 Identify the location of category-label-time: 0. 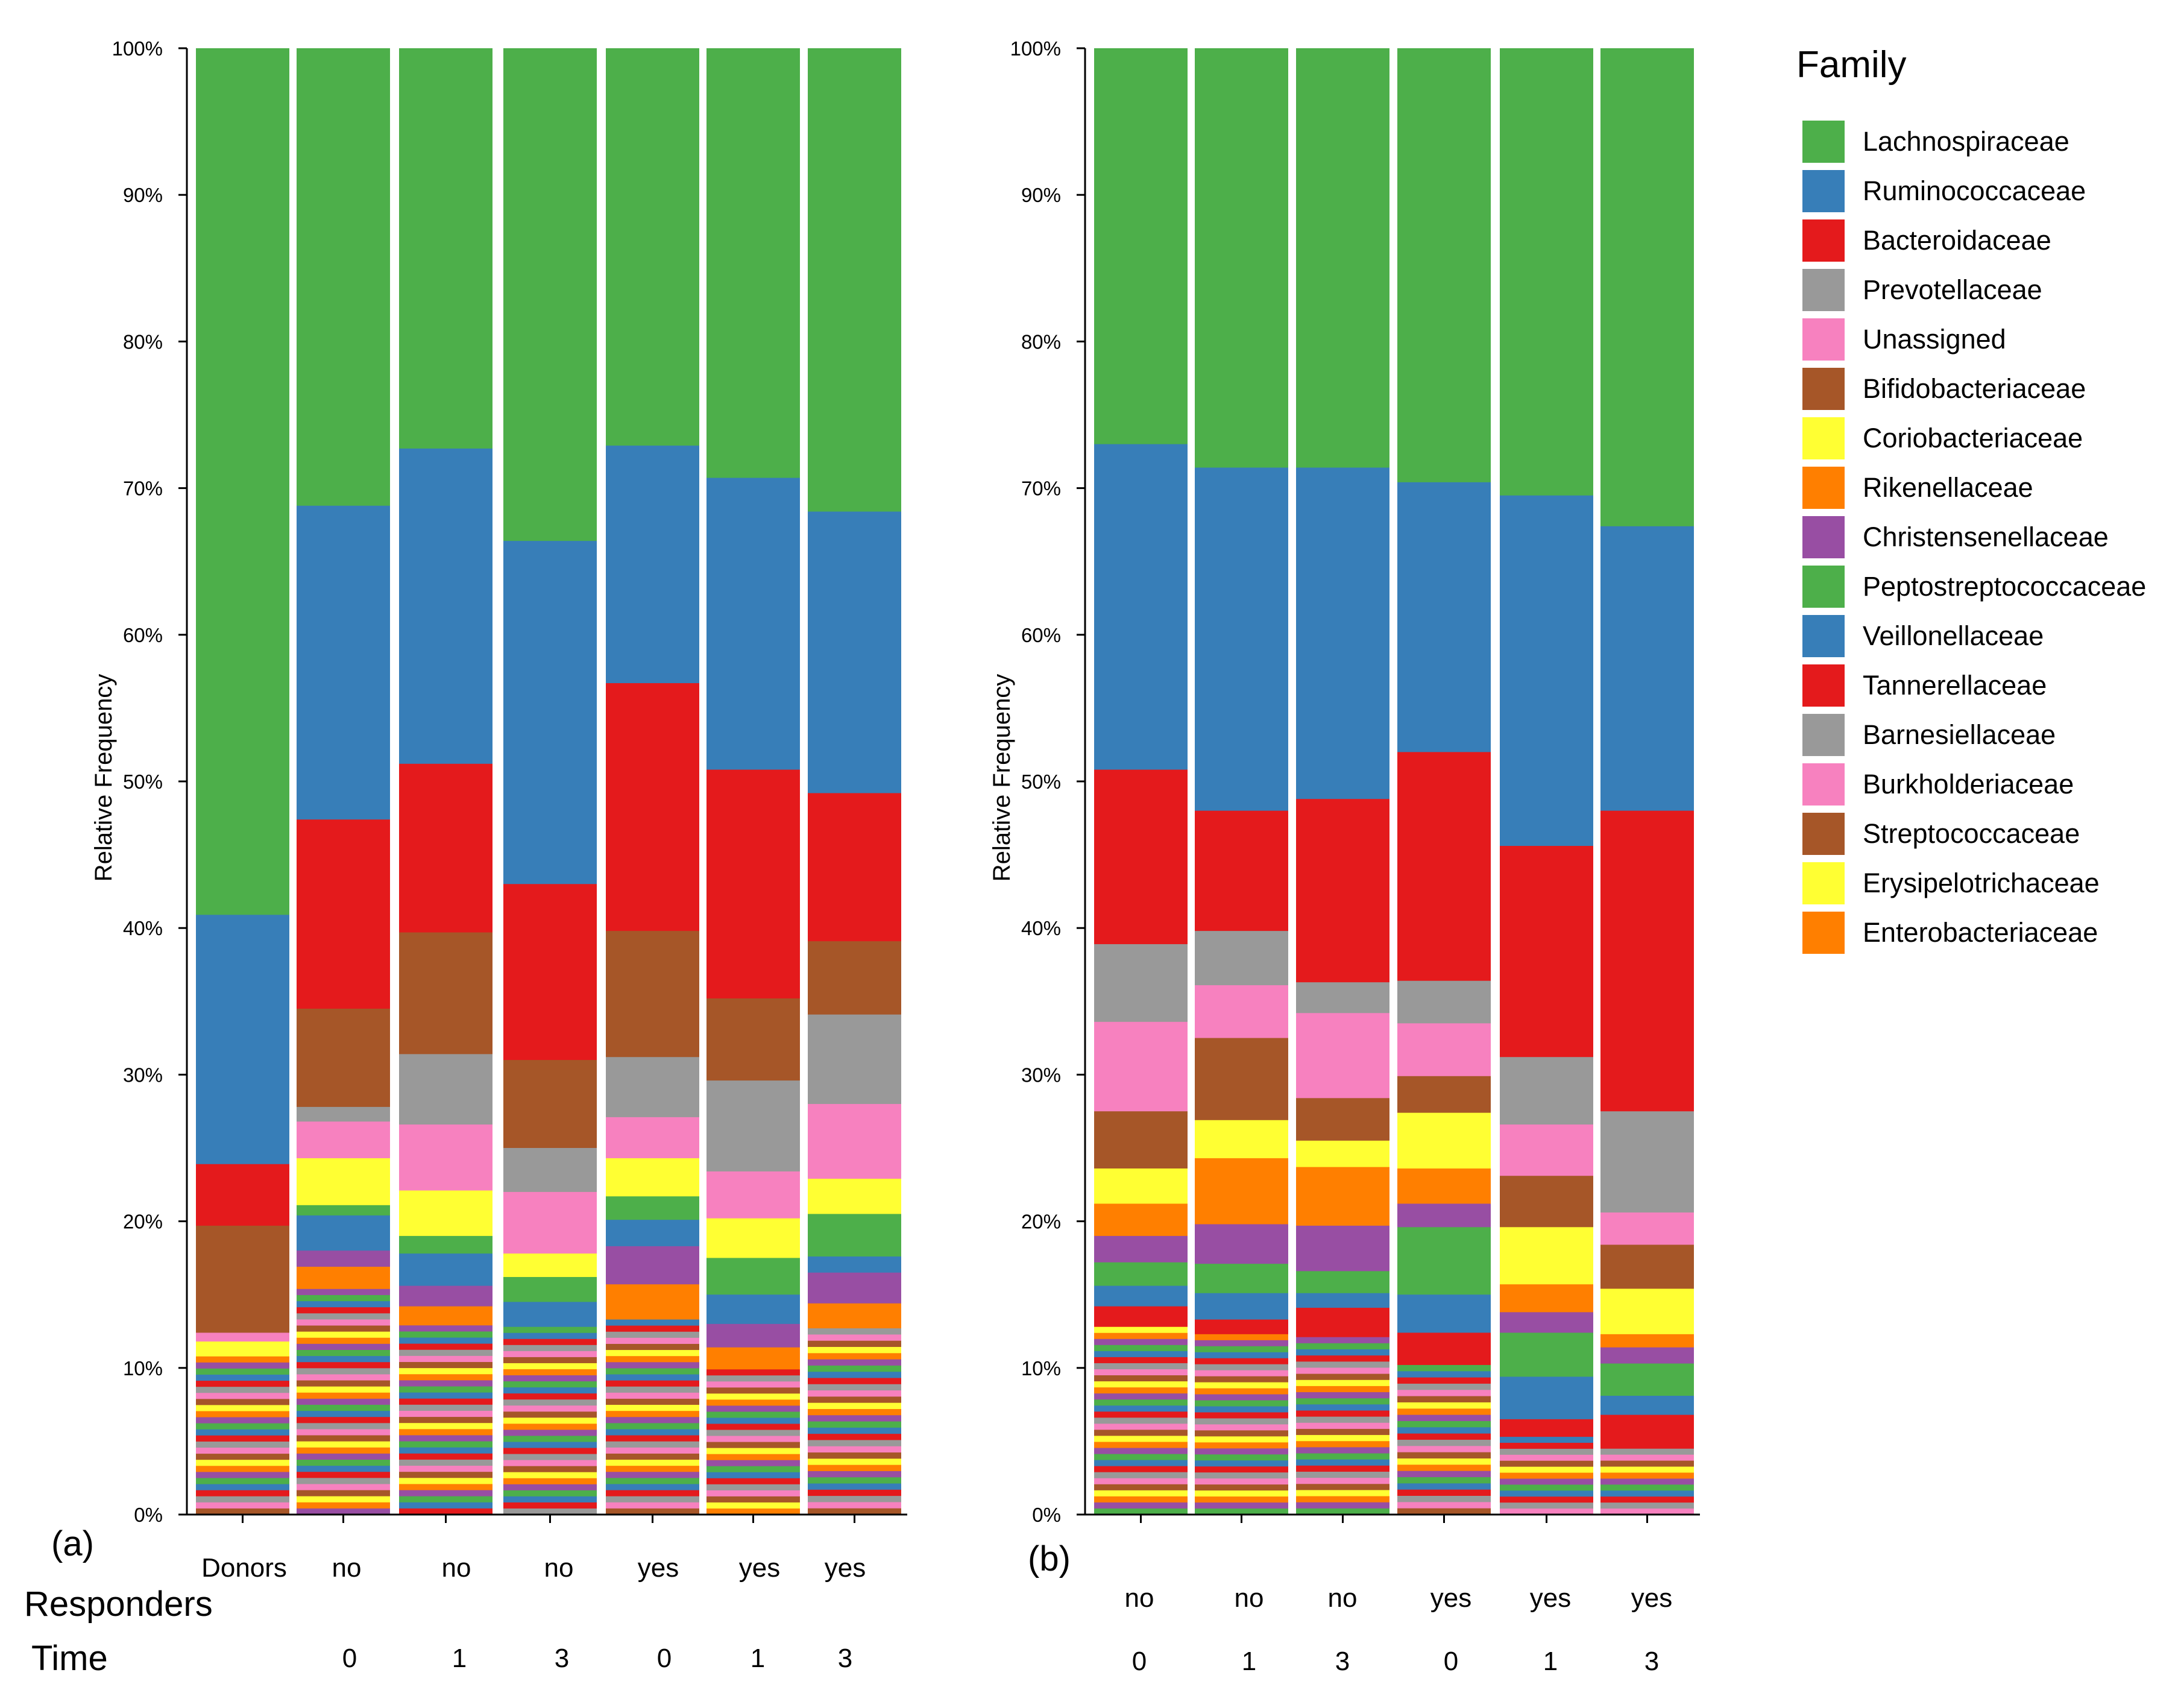
(1451, 1661).